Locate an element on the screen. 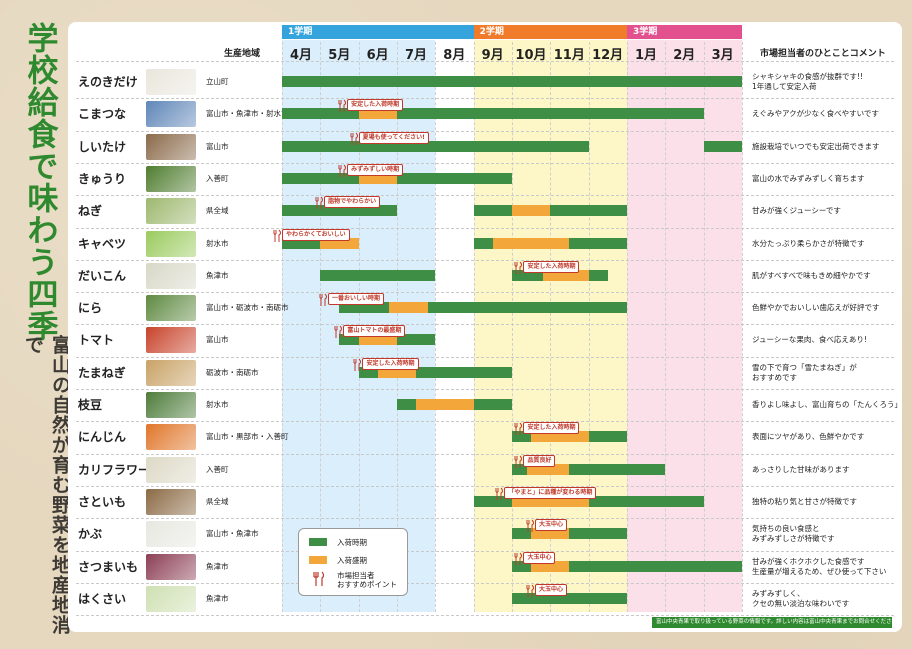 This screenshot has height=649, width=912. vegetable-name: はくさい is located at coordinates (102, 598).